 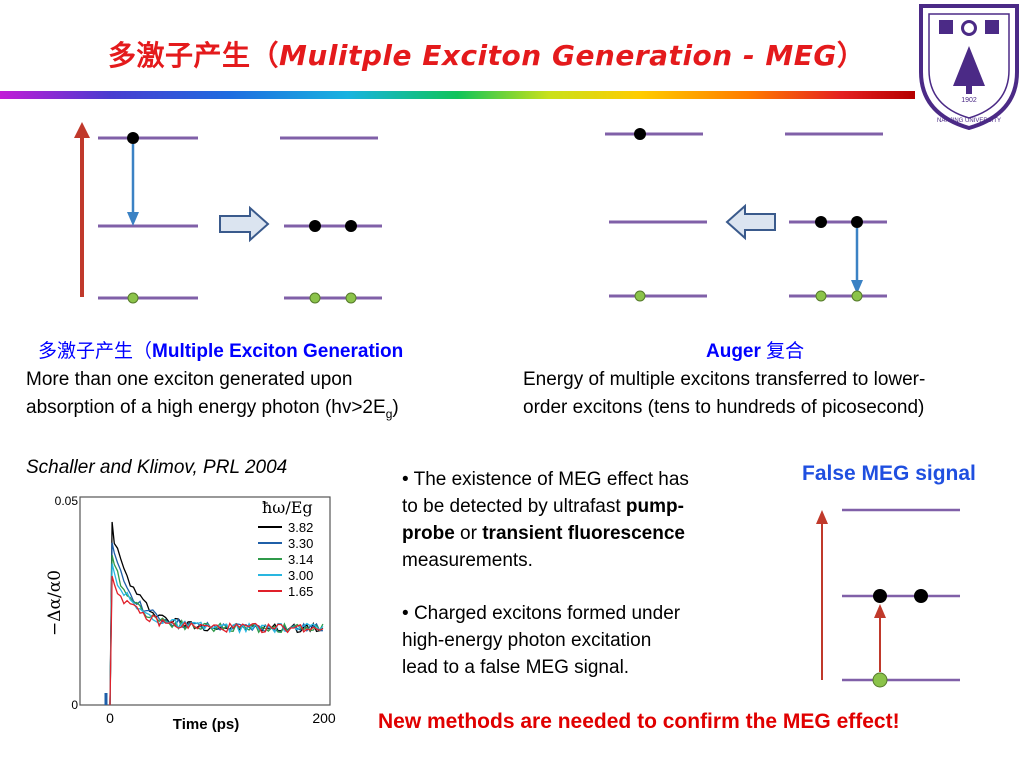 What do you see at coordinates (746, 215) in the screenshot?
I see `auger-diagram` at bounding box center [746, 215].